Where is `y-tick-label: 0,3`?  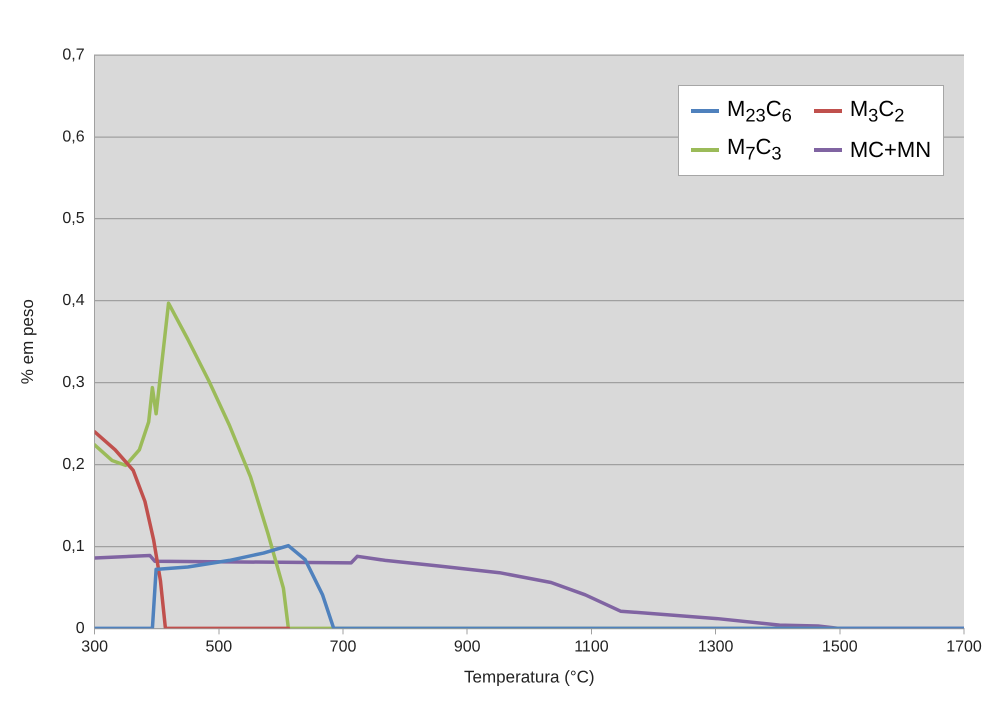 y-tick-label: 0,3 is located at coordinates (73, 383).